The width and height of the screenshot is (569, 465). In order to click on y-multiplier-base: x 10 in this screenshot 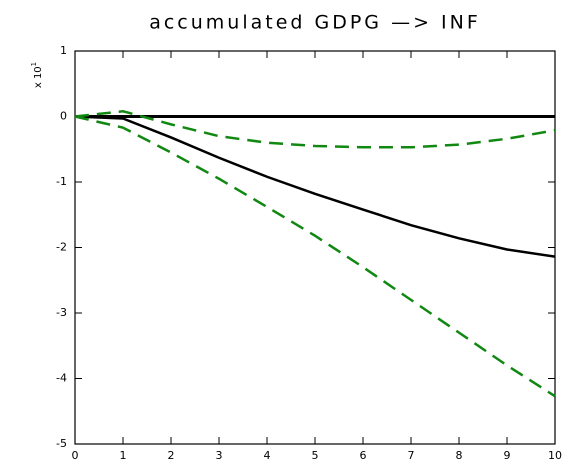, I will do `click(38, 77)`.